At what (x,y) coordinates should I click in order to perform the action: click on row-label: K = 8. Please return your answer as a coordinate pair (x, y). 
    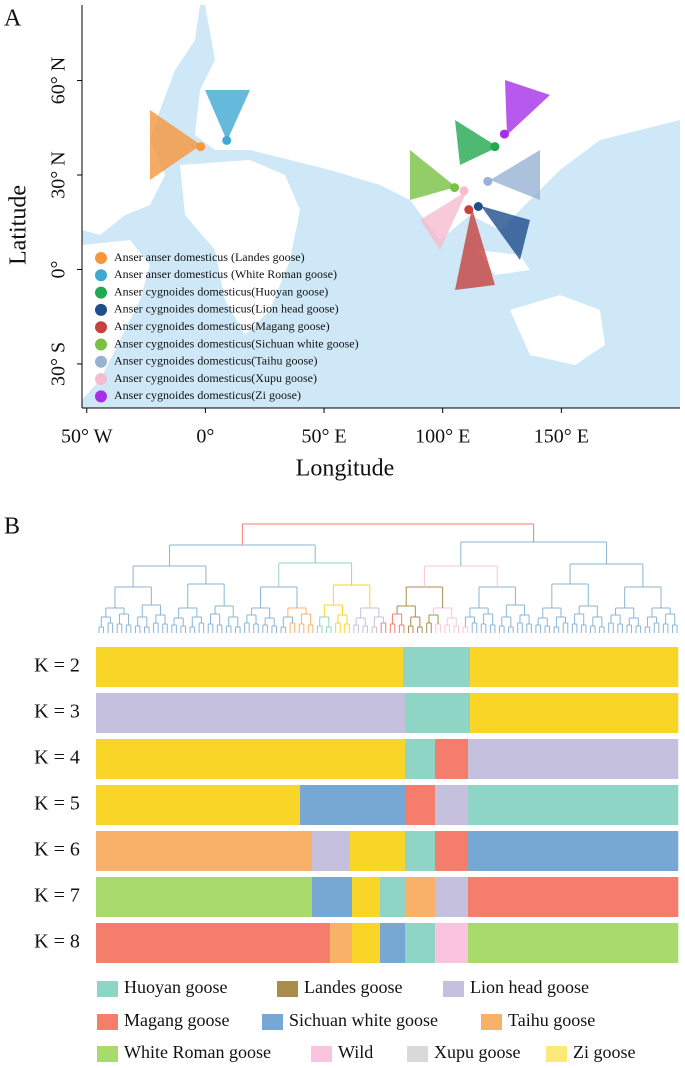
    Looking at the image, I should click on (57, 942).